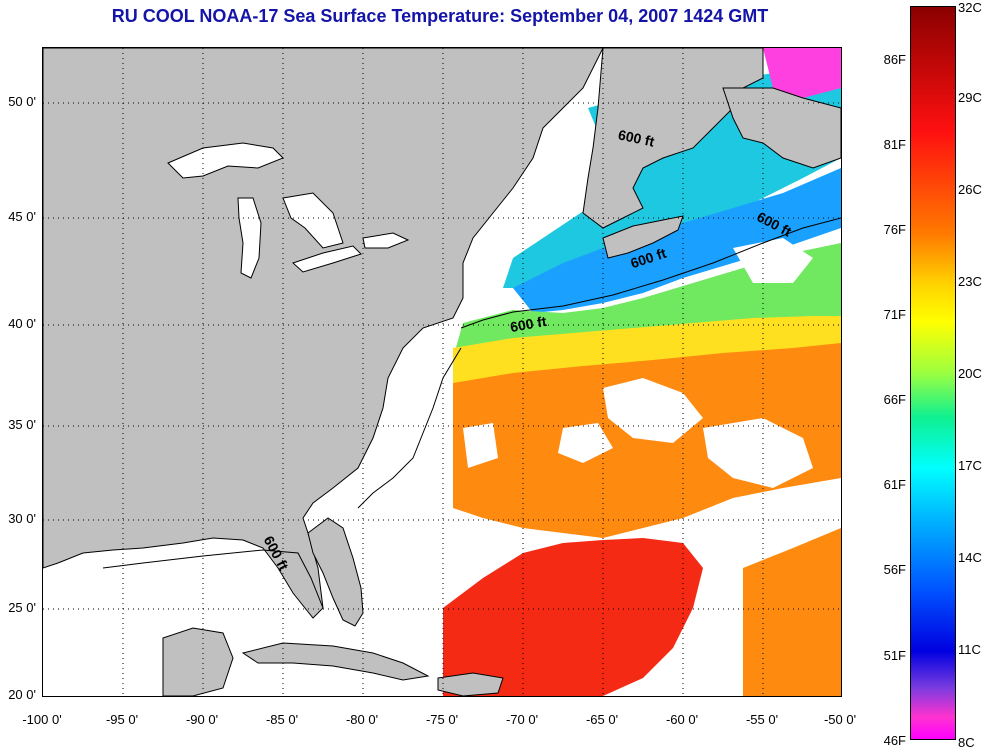  Describe the element at coordinates (282, 719) in the screenshot. I see `lon-tick-label: -85 0'` at that location.